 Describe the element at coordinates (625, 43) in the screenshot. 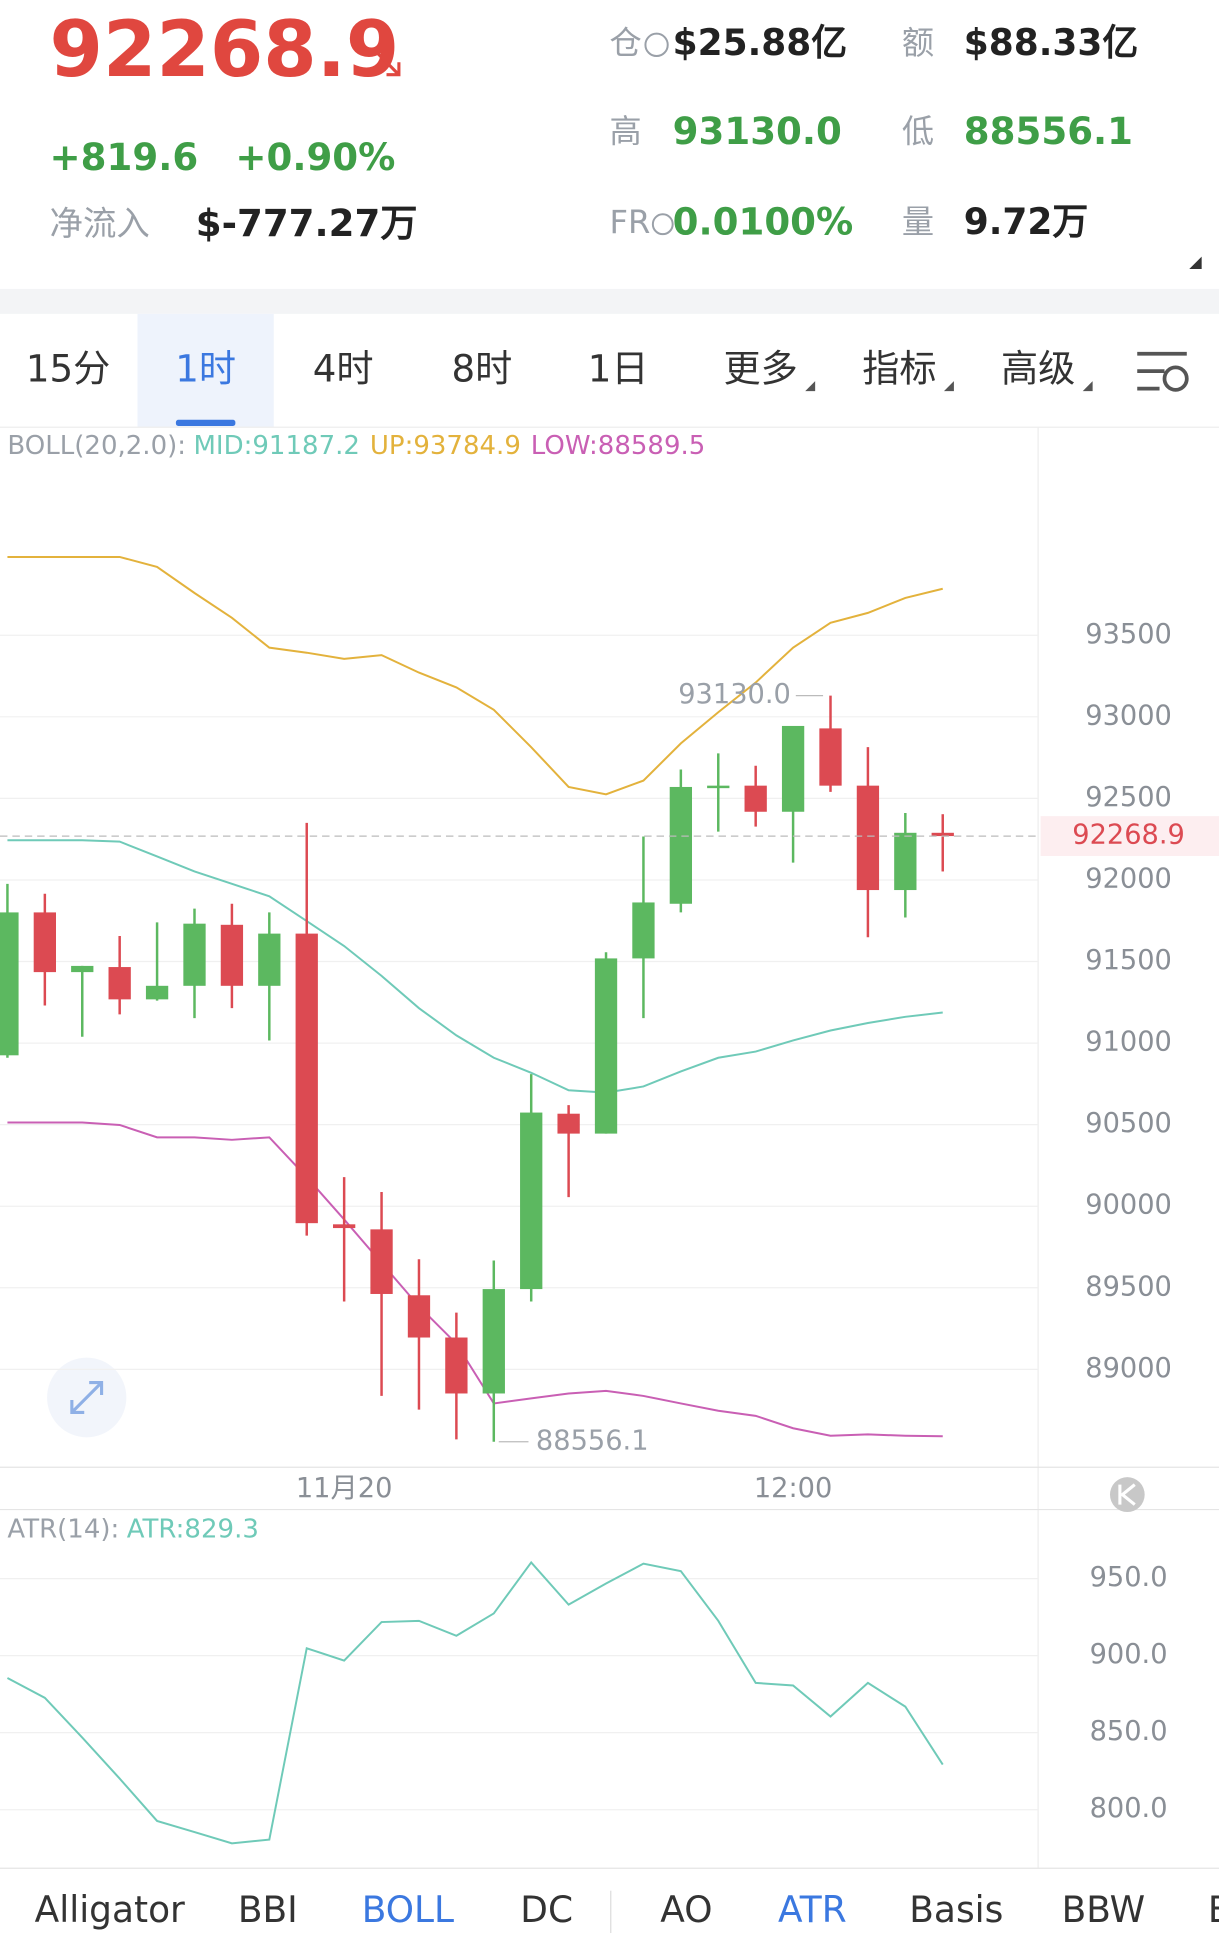

I see `stat-label: 仓` at that location.